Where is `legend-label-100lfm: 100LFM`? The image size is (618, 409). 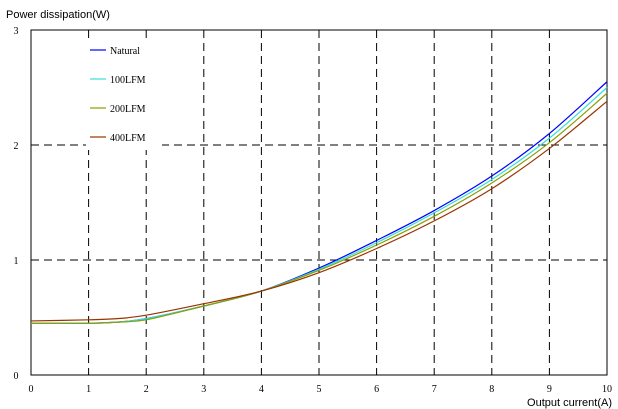
legend-label-100lfm: 100LFM is located at coordinates (128, 80).